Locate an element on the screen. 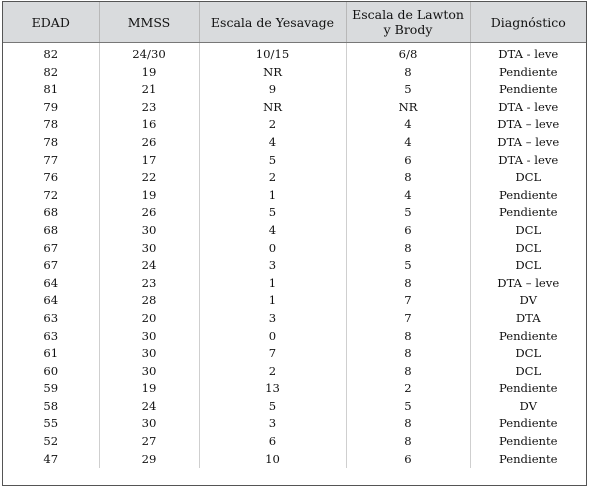 The image size is (590, 489). table-row: 52 27 6 8 Pendiente is located at coordinates (294, 442).